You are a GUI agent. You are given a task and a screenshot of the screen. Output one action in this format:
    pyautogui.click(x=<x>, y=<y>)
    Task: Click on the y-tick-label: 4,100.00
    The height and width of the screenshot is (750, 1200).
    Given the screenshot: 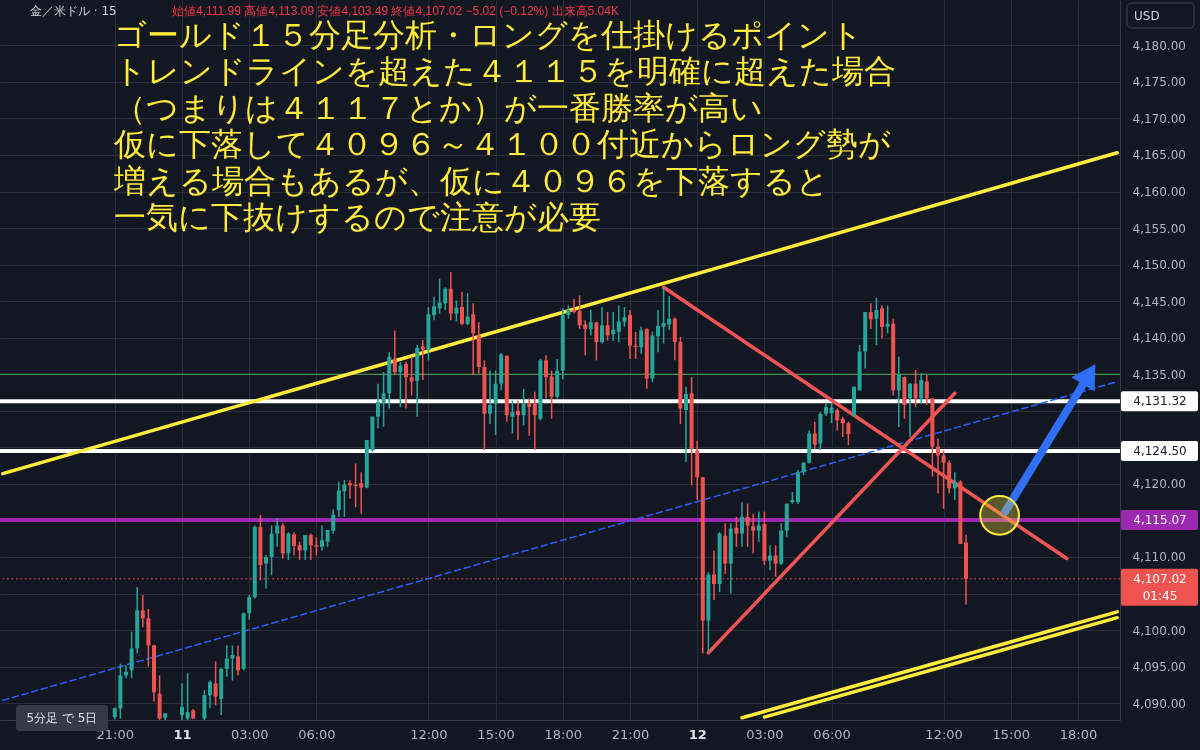 What is the action you would take?
    pyautogui.click(x=1159, y=630)
    